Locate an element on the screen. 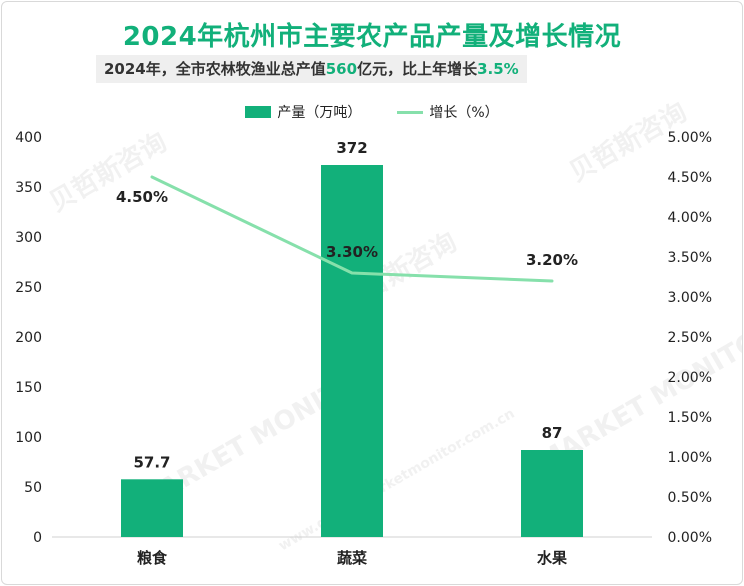 The width and height of the screenshot is (744, 586). subtitle-mid: 亿元，比上年增长 is located at coordinates (417, 69).